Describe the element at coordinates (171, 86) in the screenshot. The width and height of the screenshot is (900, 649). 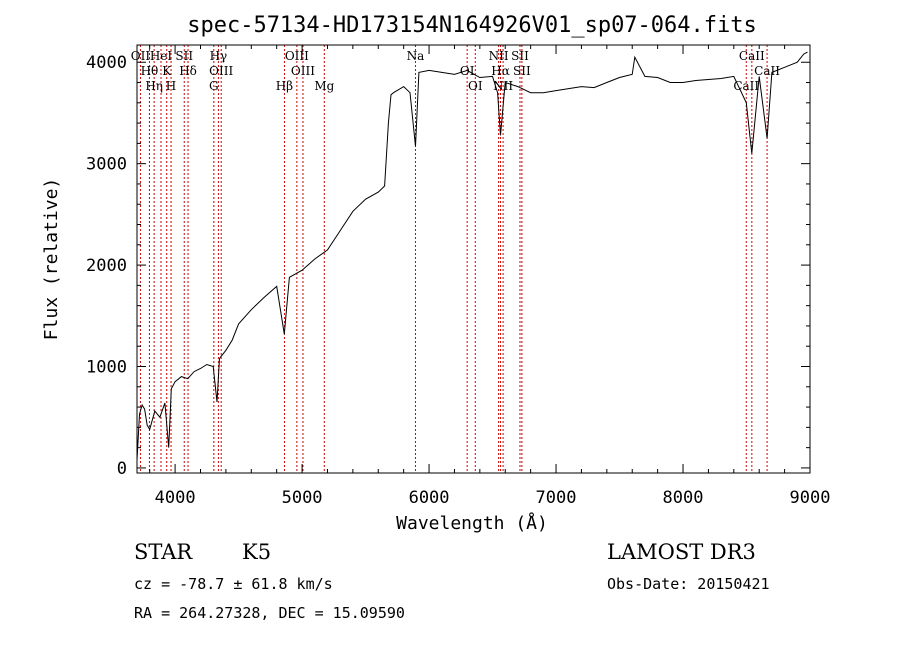
I see `line-label-5: H` at that location.